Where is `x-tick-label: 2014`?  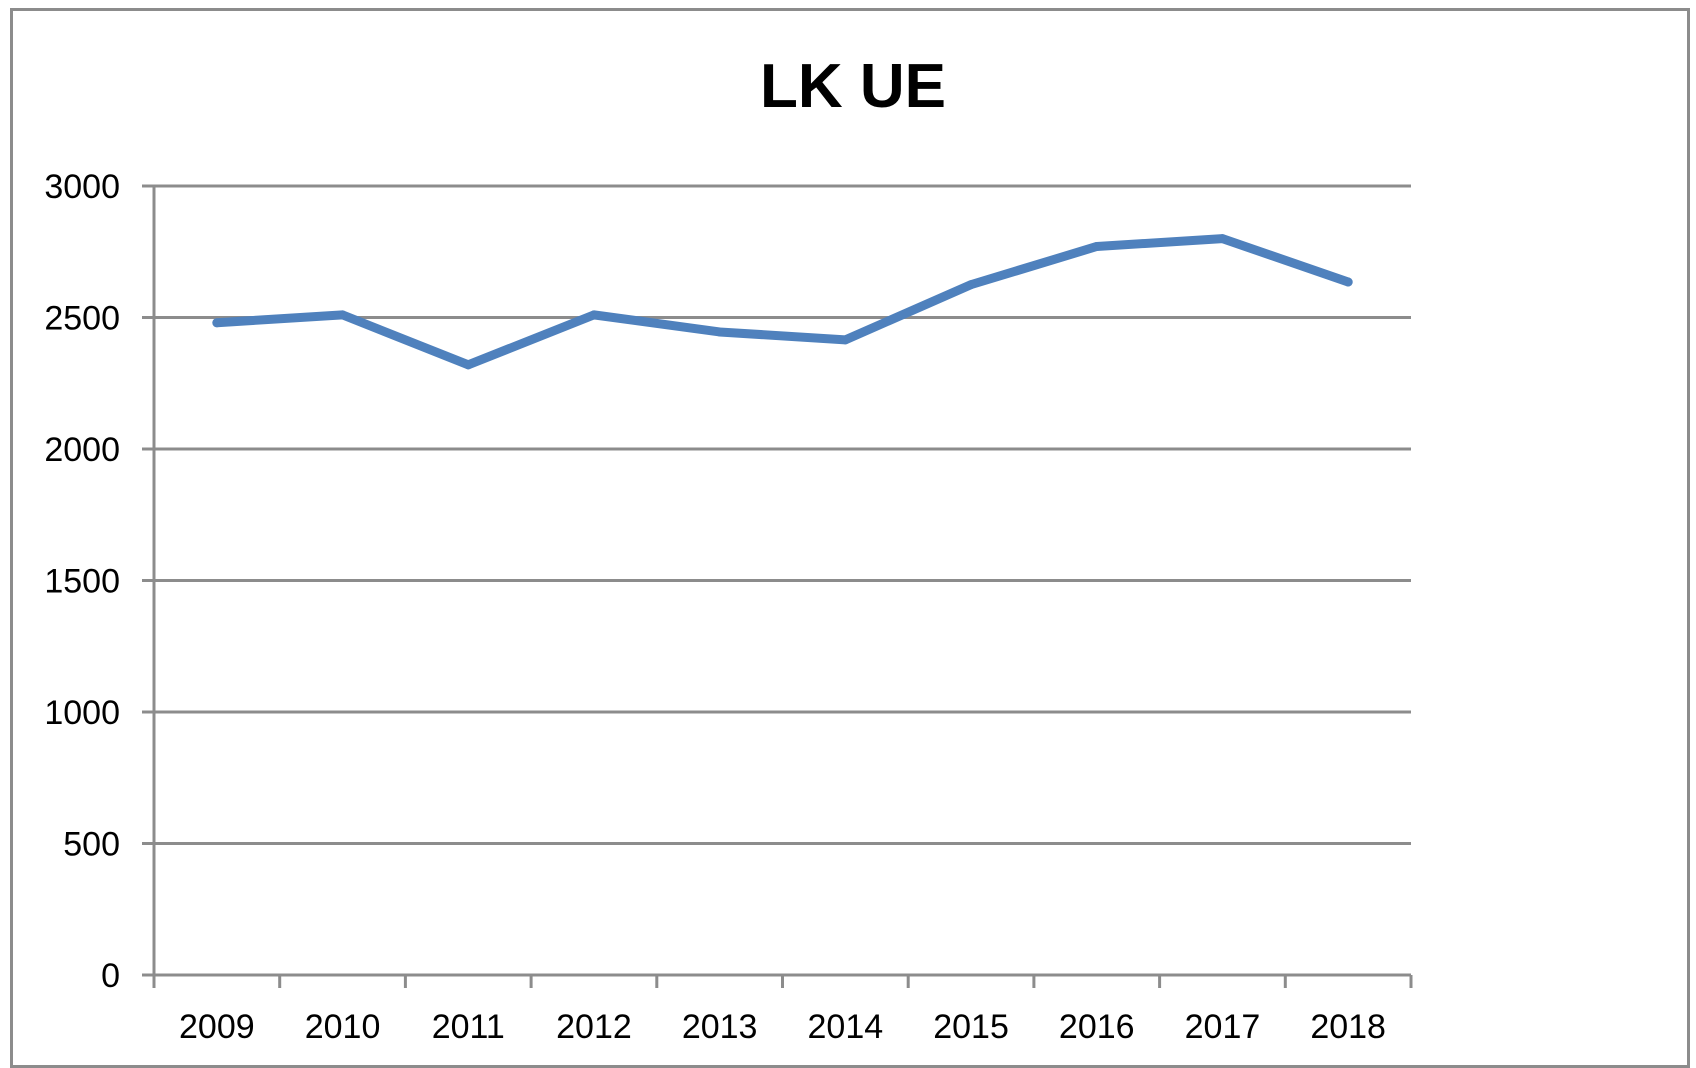 x-tick-label: 2014 is located at coordinates (846, 1027).